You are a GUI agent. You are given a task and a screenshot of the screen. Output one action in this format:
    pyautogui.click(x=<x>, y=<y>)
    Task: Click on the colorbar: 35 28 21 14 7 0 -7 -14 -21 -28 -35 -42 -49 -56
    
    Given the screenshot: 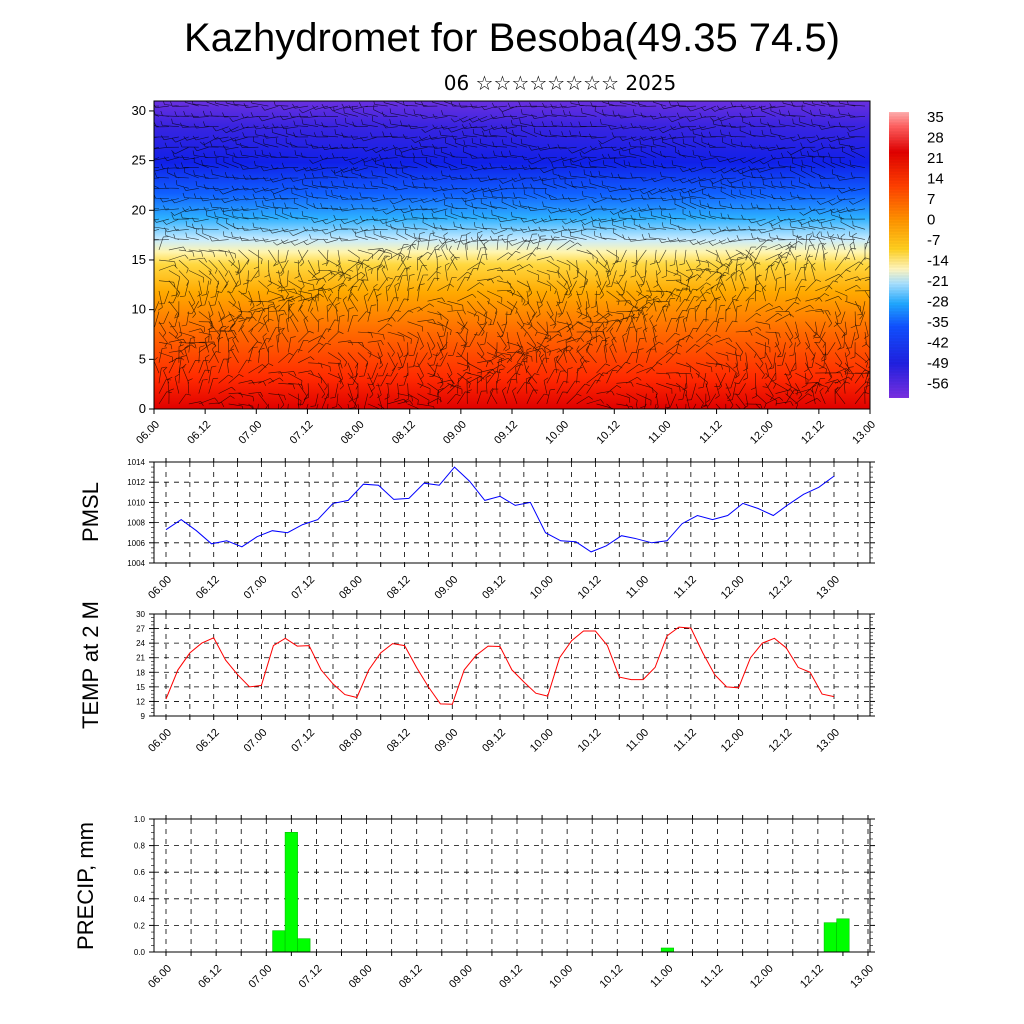 What is the action you would take?
    pyautogui.click(x=919, y=253)
    